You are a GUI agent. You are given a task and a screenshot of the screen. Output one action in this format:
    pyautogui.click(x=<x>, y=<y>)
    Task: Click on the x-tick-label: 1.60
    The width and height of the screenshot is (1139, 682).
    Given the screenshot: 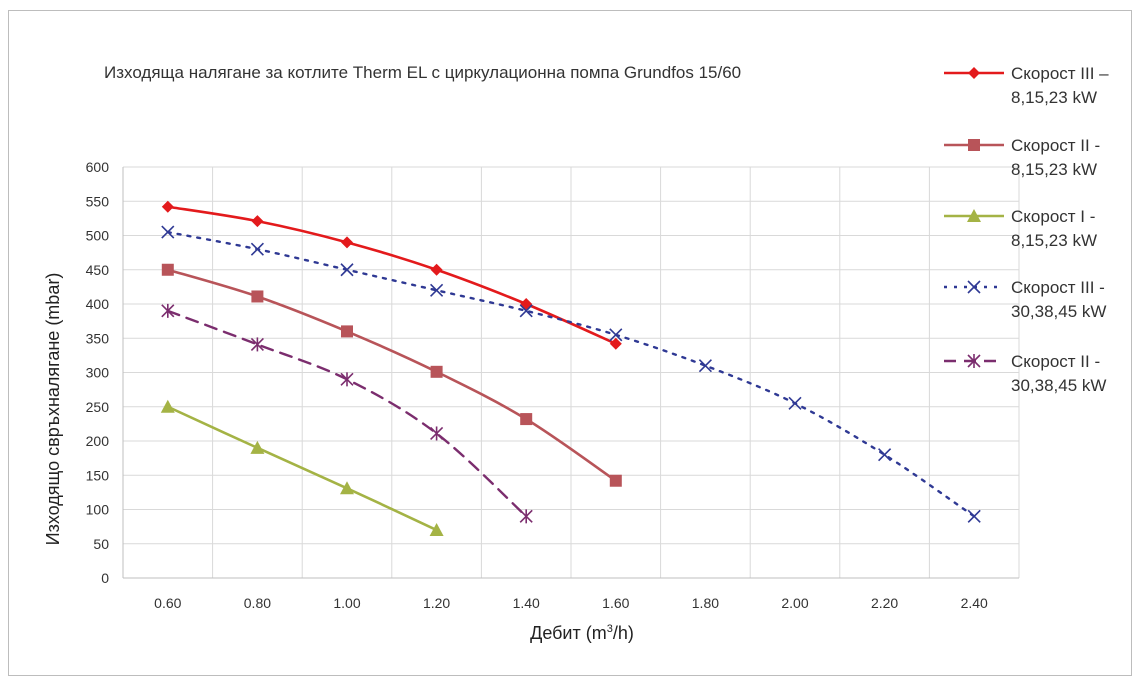 What is the action you would take?
    pyautogui.click(x=615, y=603)
    